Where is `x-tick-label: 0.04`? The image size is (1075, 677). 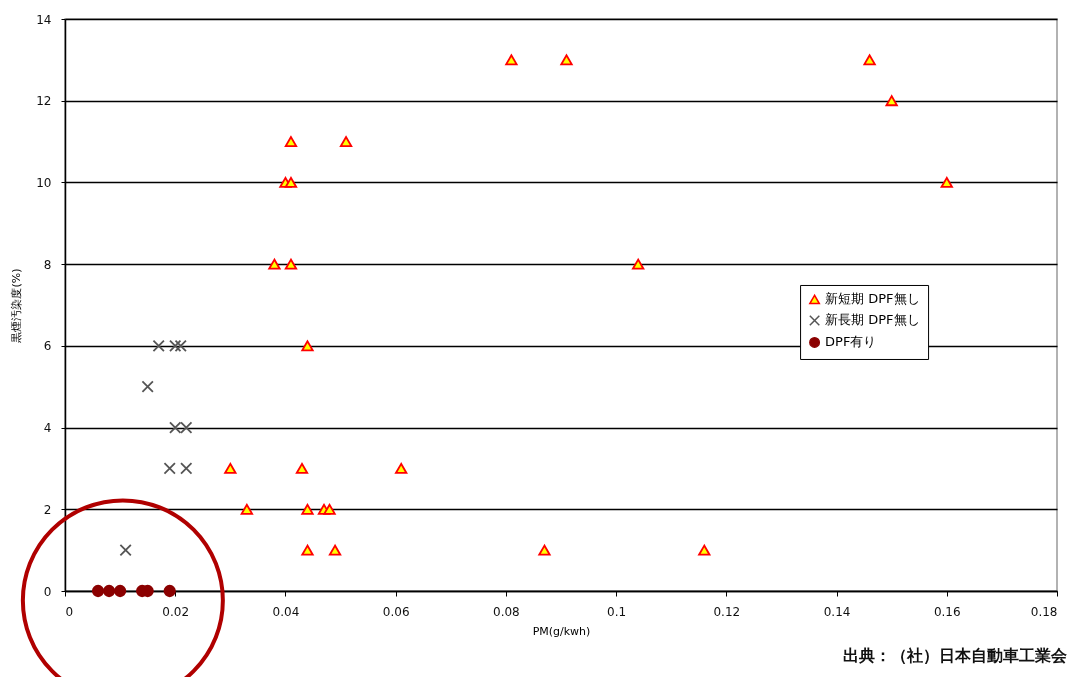 x-tick-label: 0.04 is located at coordinates (286, 611).